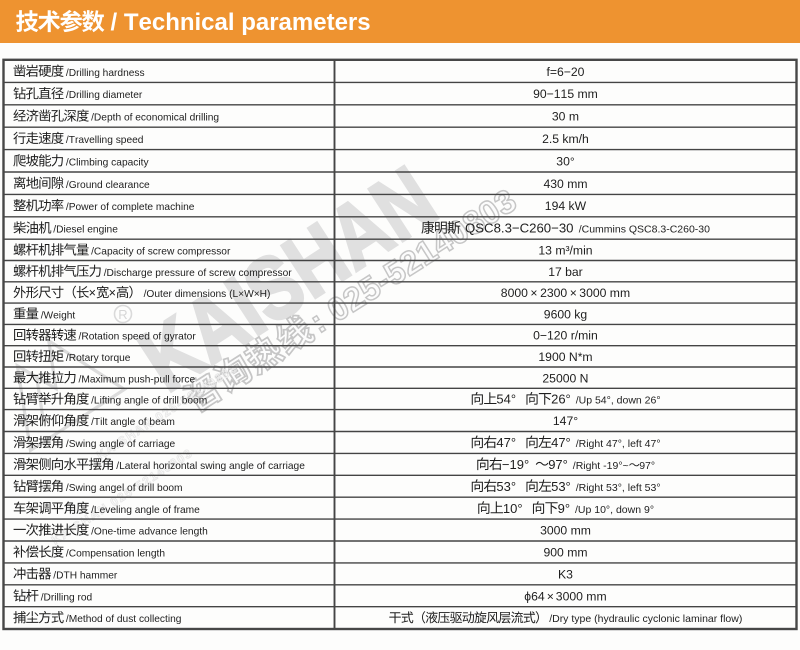 The height and width of the screenshot is (650, 800). What do you see at coordinates (565, 161) in the screenshot?
I see `svg-text: 30°` at bounding box center [565, 161].